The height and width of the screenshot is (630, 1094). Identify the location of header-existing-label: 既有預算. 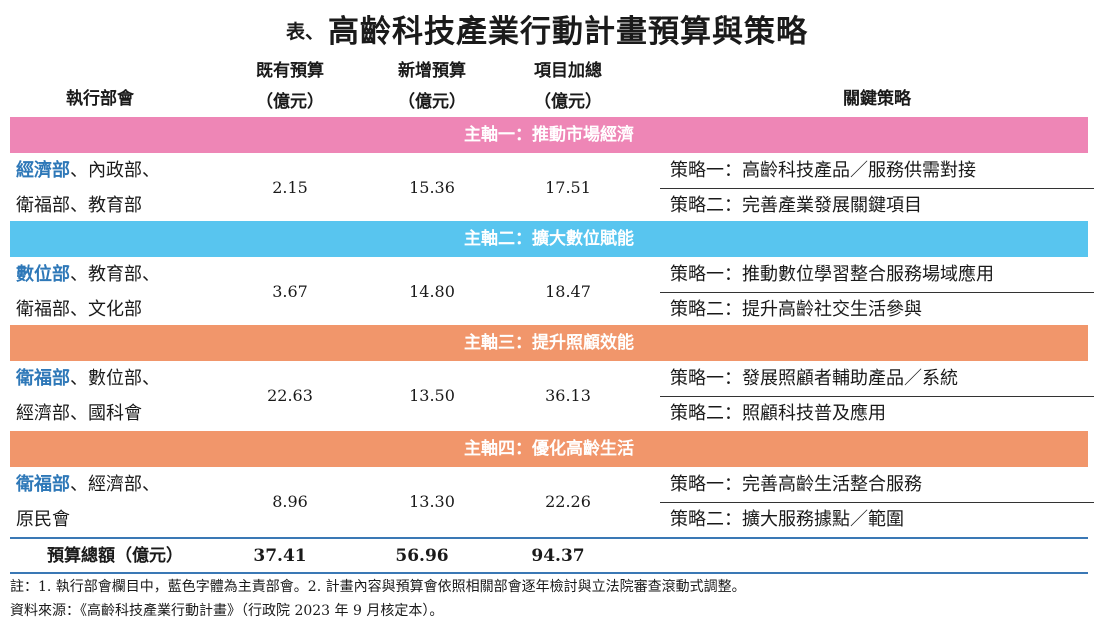
(290, 71).